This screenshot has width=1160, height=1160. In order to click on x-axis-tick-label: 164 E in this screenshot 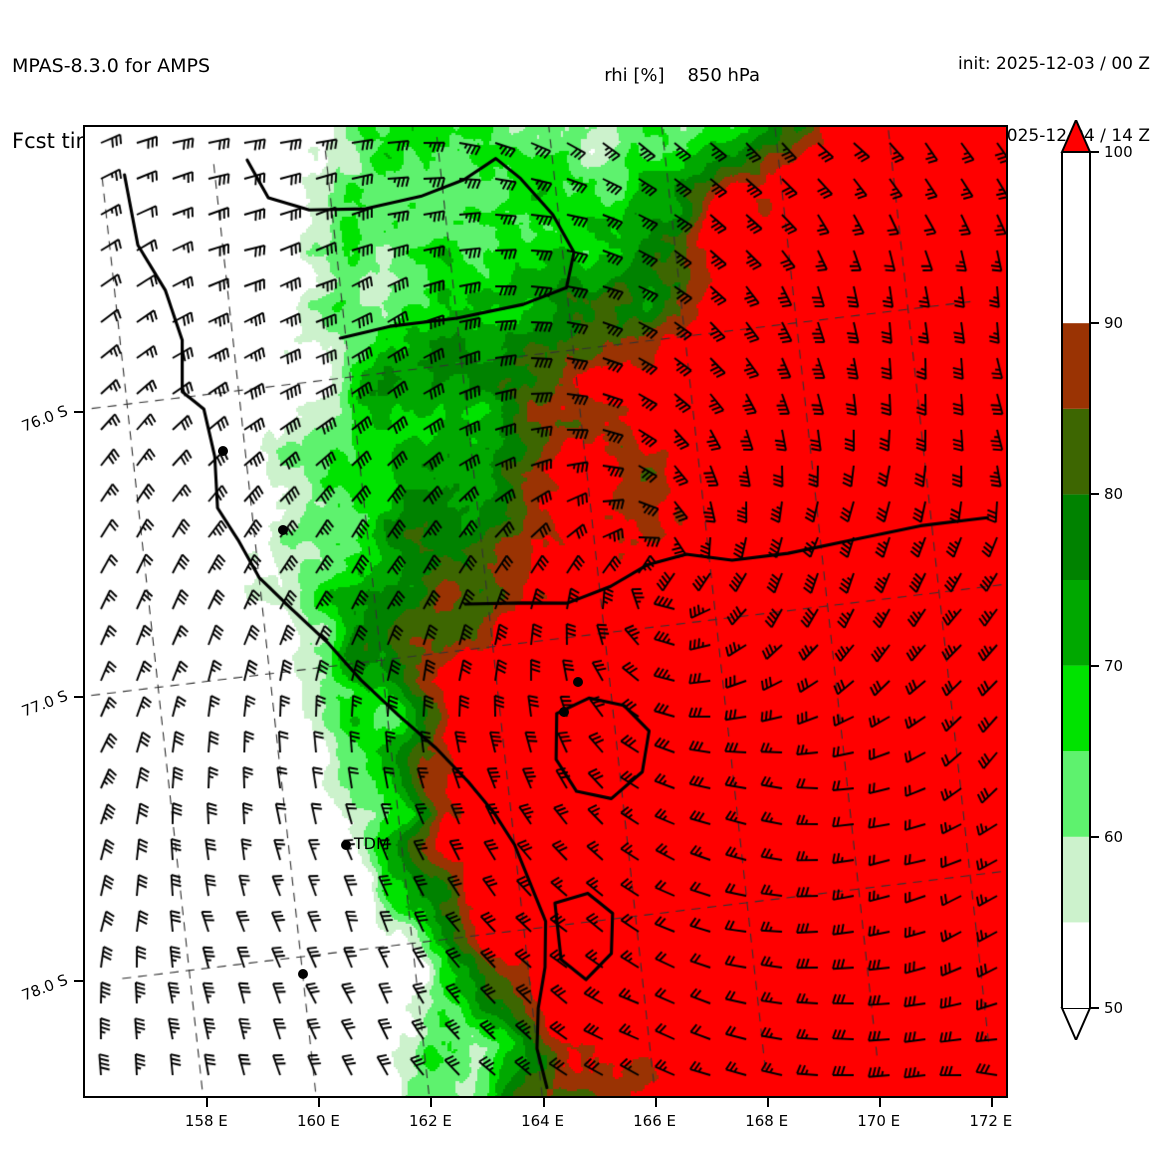, I will do `click(542, 1121)`.